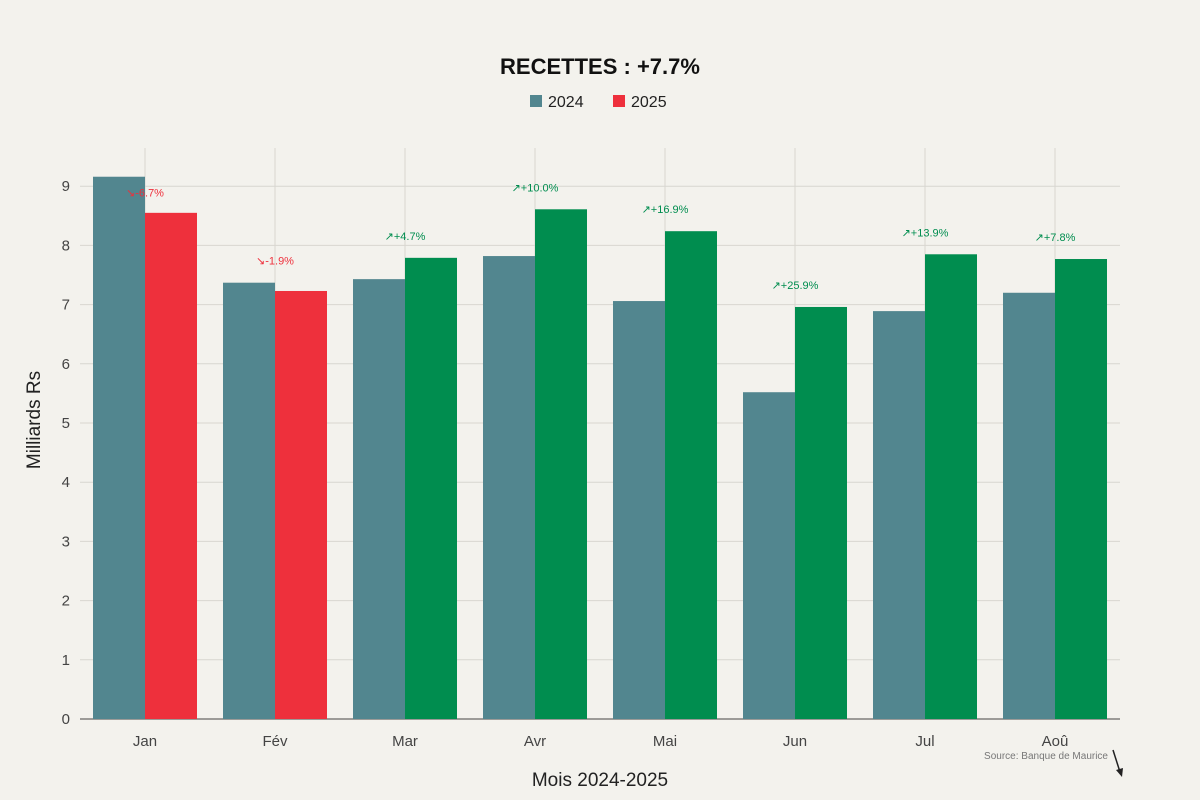 This screenshot has width=1200, height=800. I want to click on y-tick-label: 8, so click(66, 245).